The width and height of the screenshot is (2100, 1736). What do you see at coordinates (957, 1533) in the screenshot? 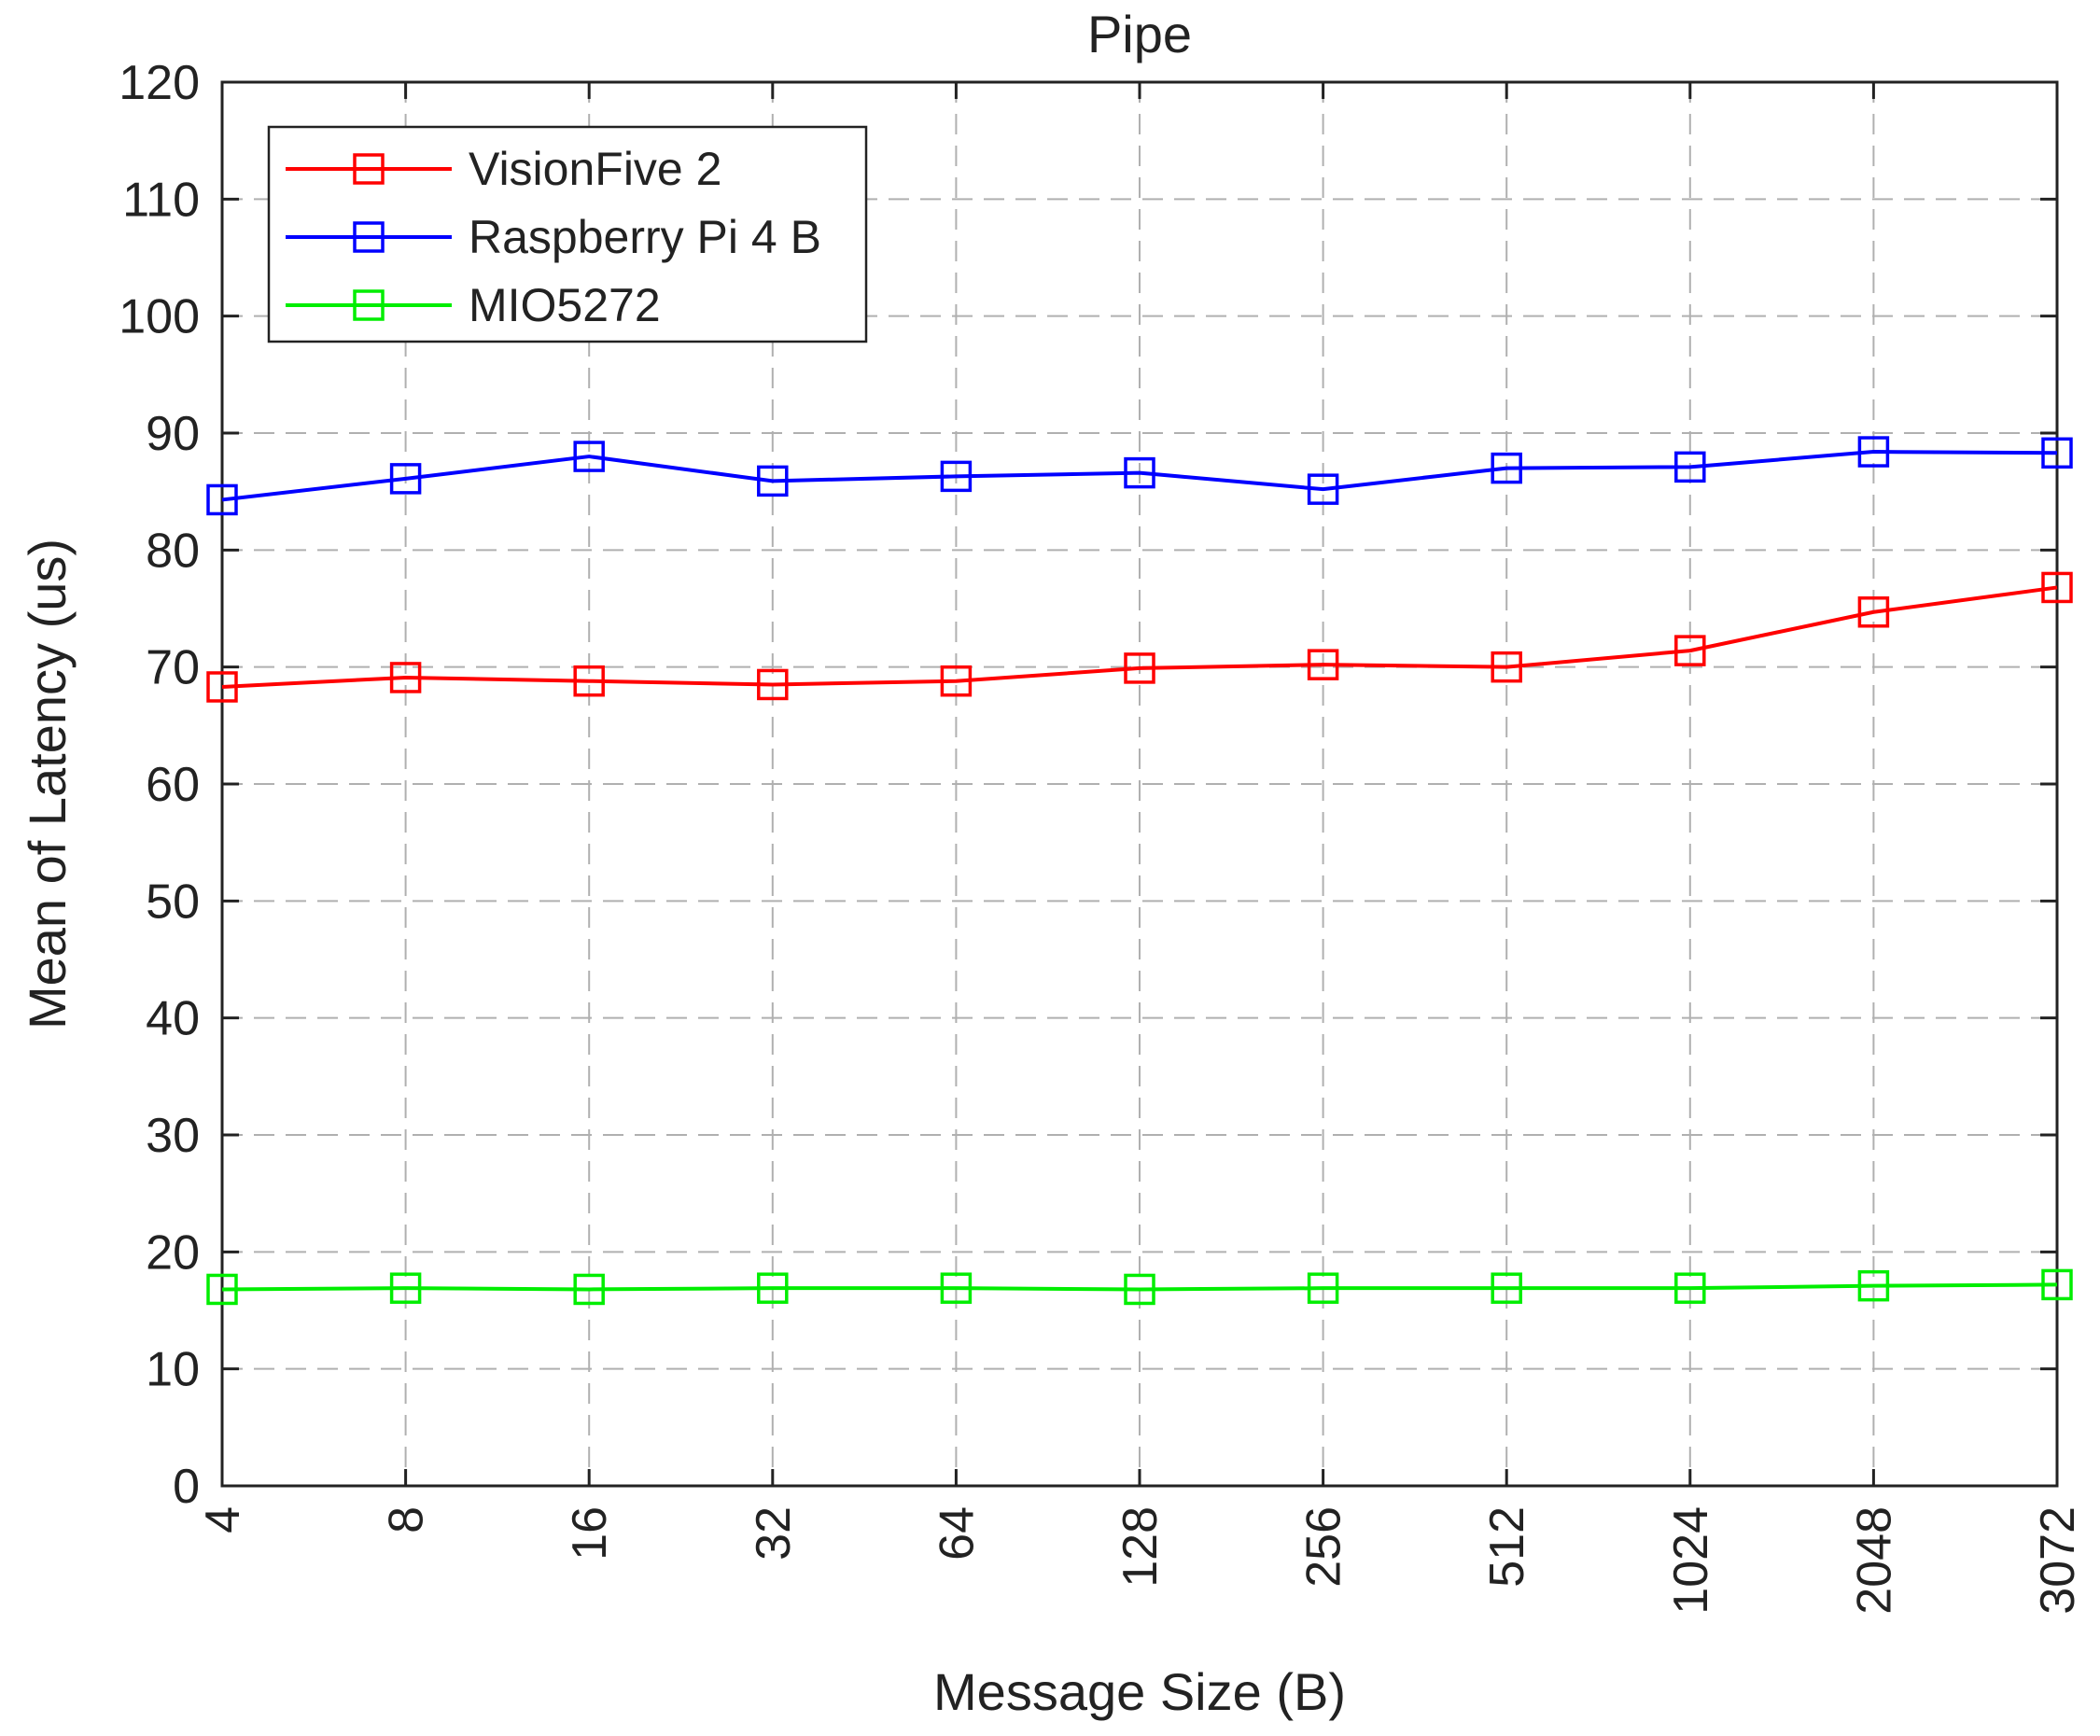
I see `x-tick-label: 64` at bounding box center [957, 1533].